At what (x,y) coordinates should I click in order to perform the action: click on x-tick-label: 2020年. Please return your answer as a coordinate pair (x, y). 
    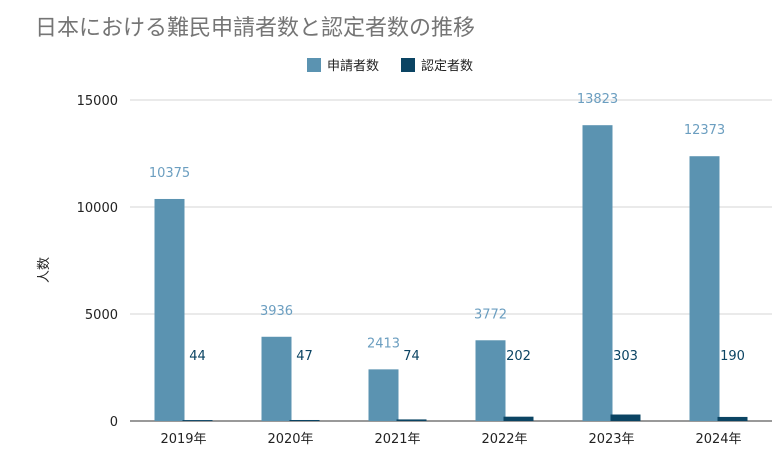
    Looking at the image, I should click on (290, 439).